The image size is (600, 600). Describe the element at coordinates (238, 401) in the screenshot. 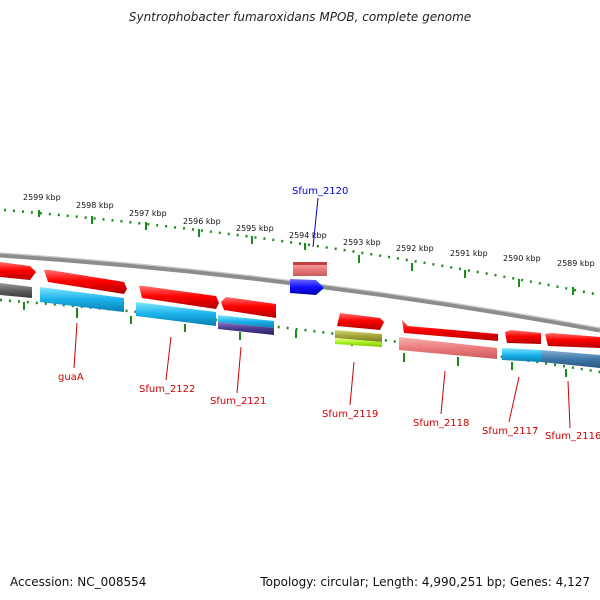

I see `gene-label-sfum-2121: Sfum_2121` at that location.